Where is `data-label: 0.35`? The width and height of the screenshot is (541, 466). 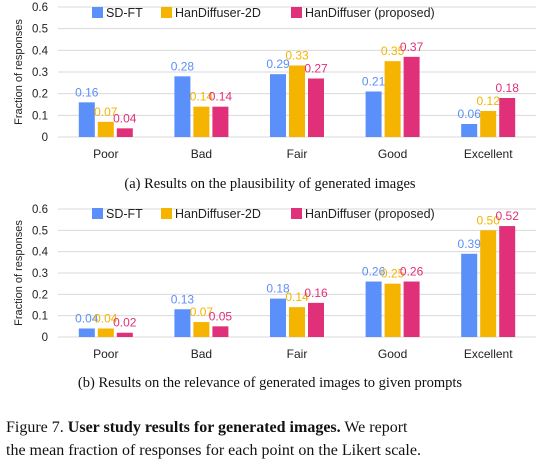
data-label: 0.35 is located at coordinates (393, 51).